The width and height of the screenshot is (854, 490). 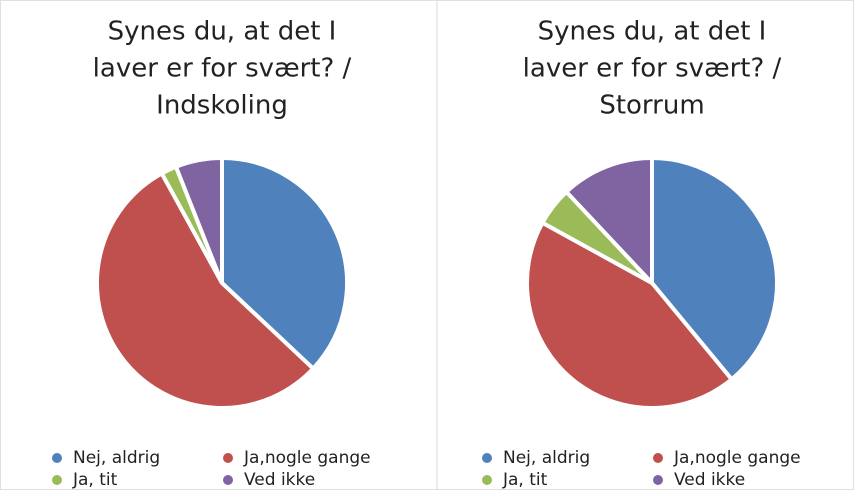 I want to click on chart-title: Storrum, so click(x=651, y=106).